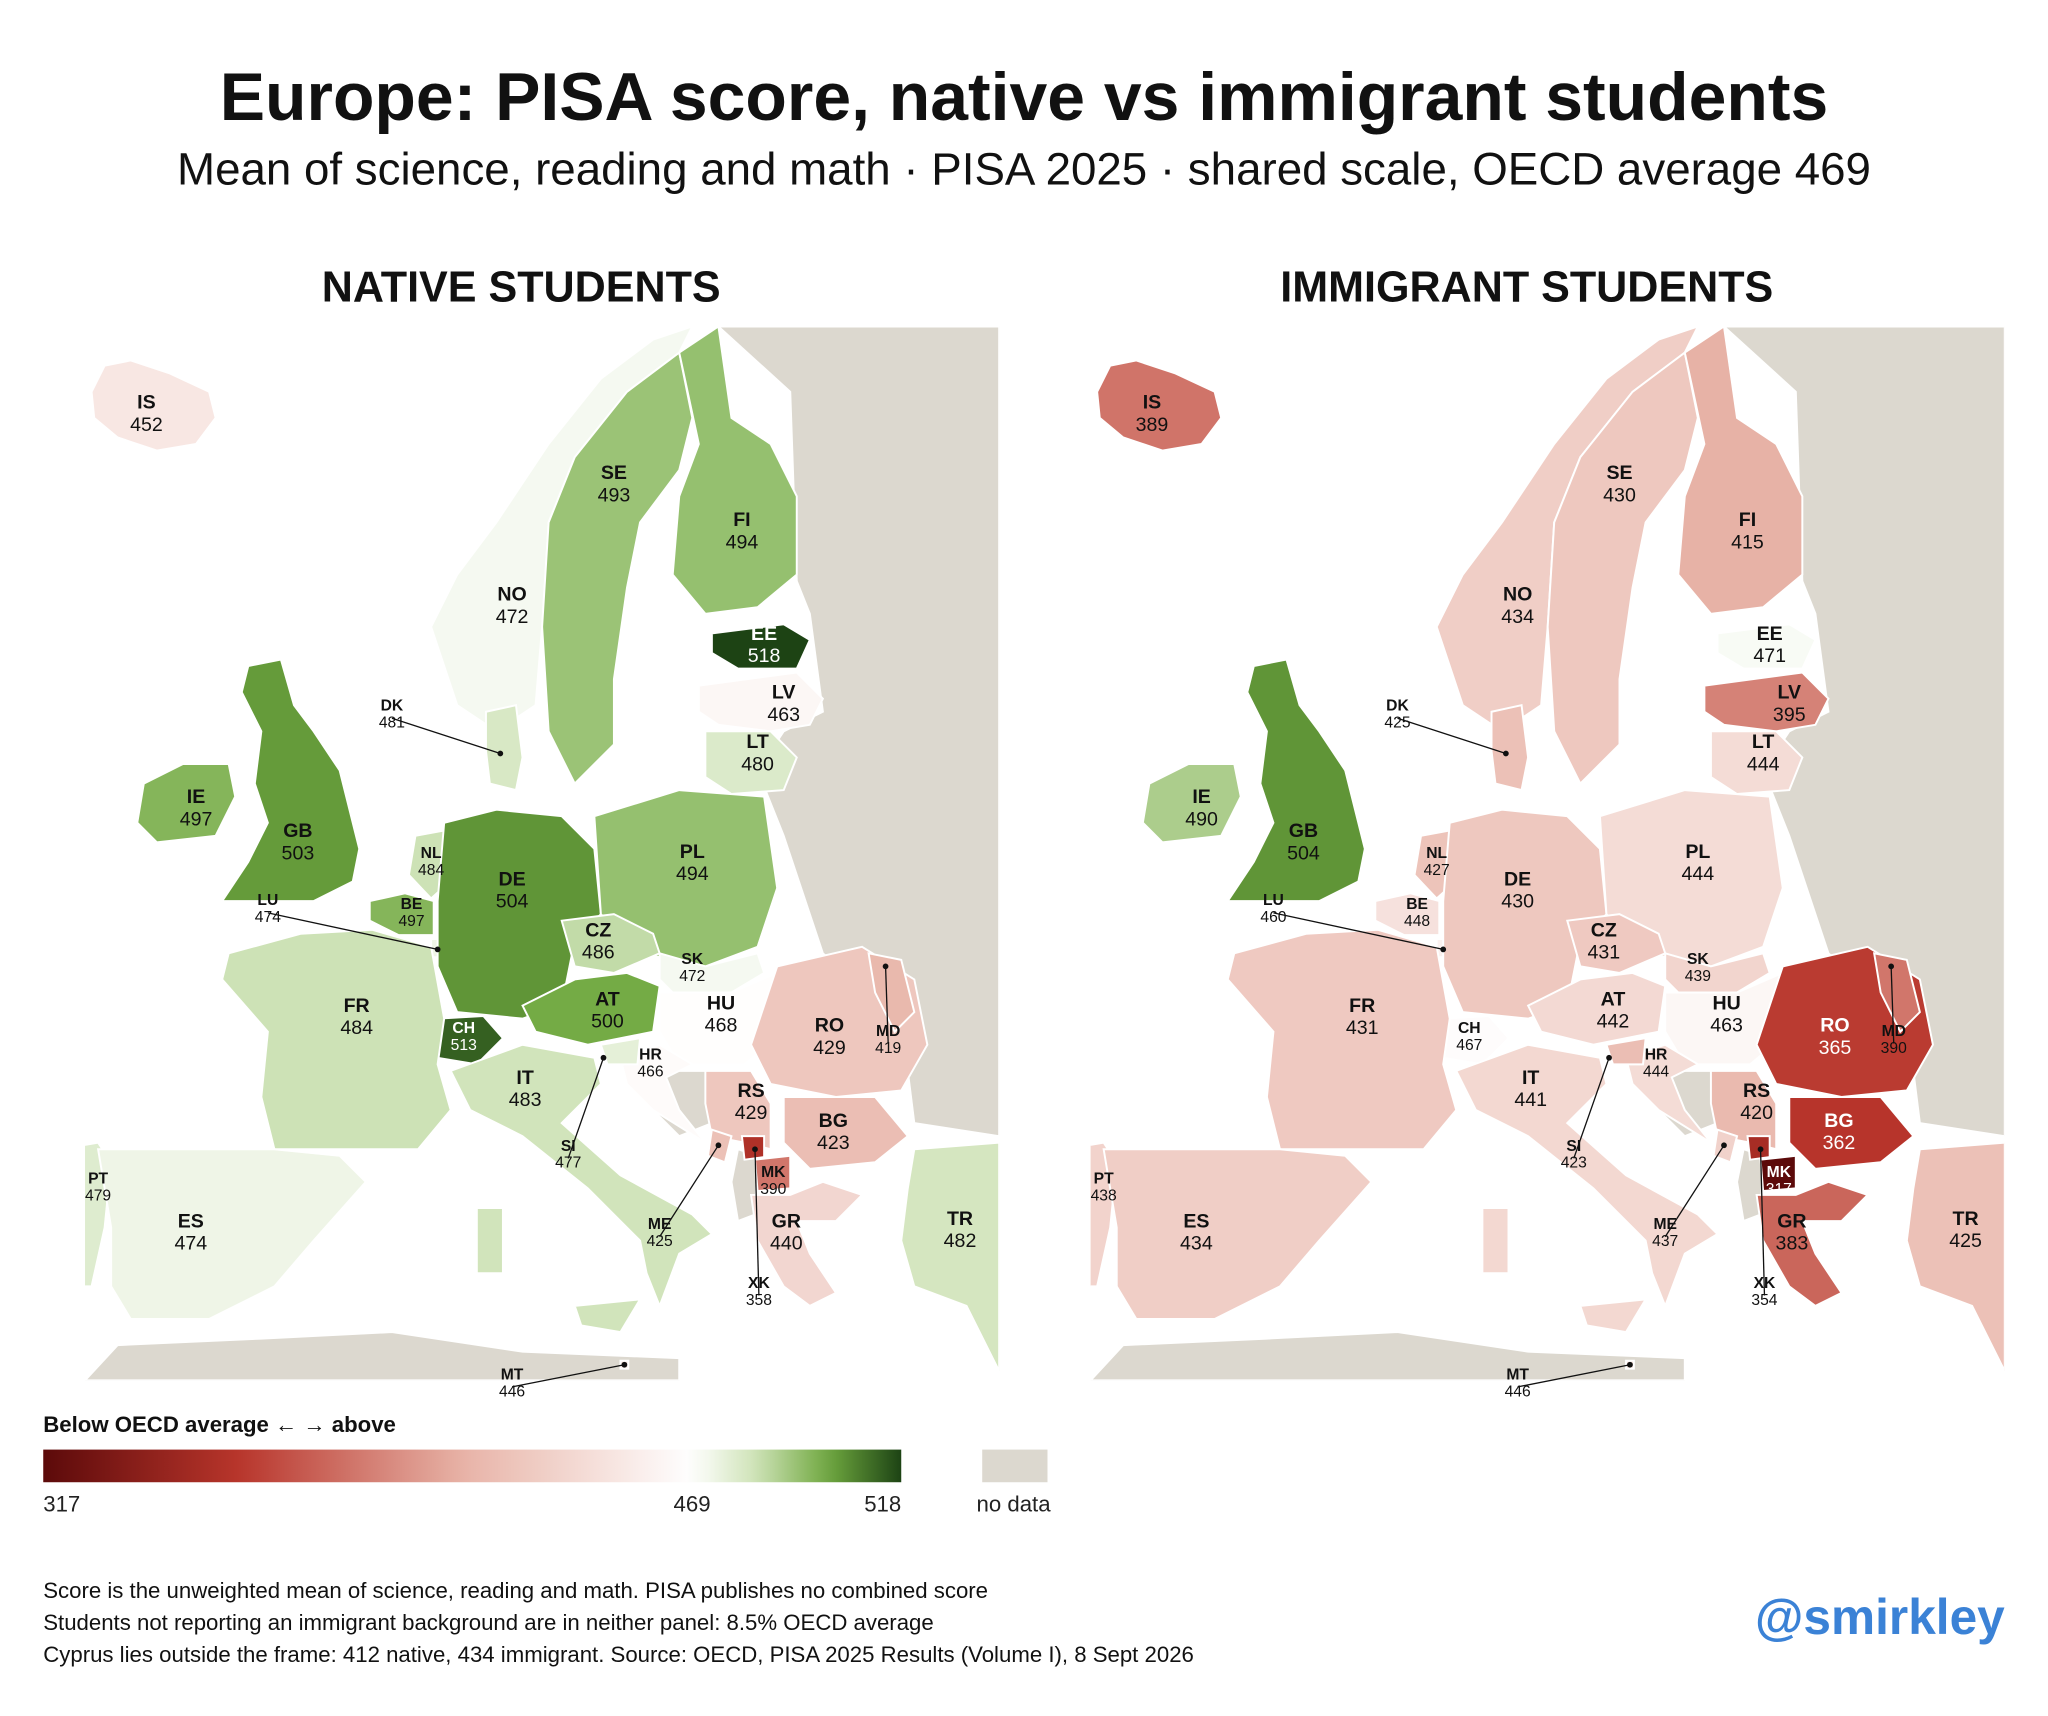 This screenshot has width=2048, height=1716. Describe the element at coordinates (882, 1504) in the screenshot. I see `legend-tick-label: 518` at that location.